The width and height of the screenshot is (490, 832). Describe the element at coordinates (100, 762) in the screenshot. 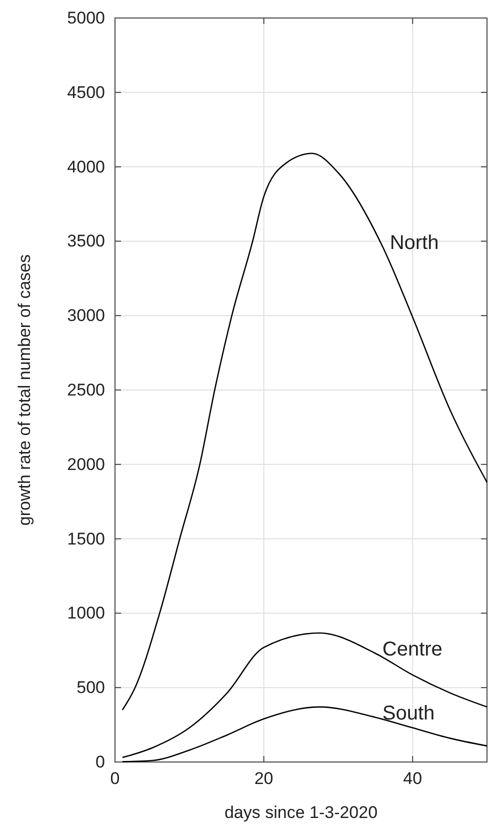

I see `y-tick-label: 0` at that location.